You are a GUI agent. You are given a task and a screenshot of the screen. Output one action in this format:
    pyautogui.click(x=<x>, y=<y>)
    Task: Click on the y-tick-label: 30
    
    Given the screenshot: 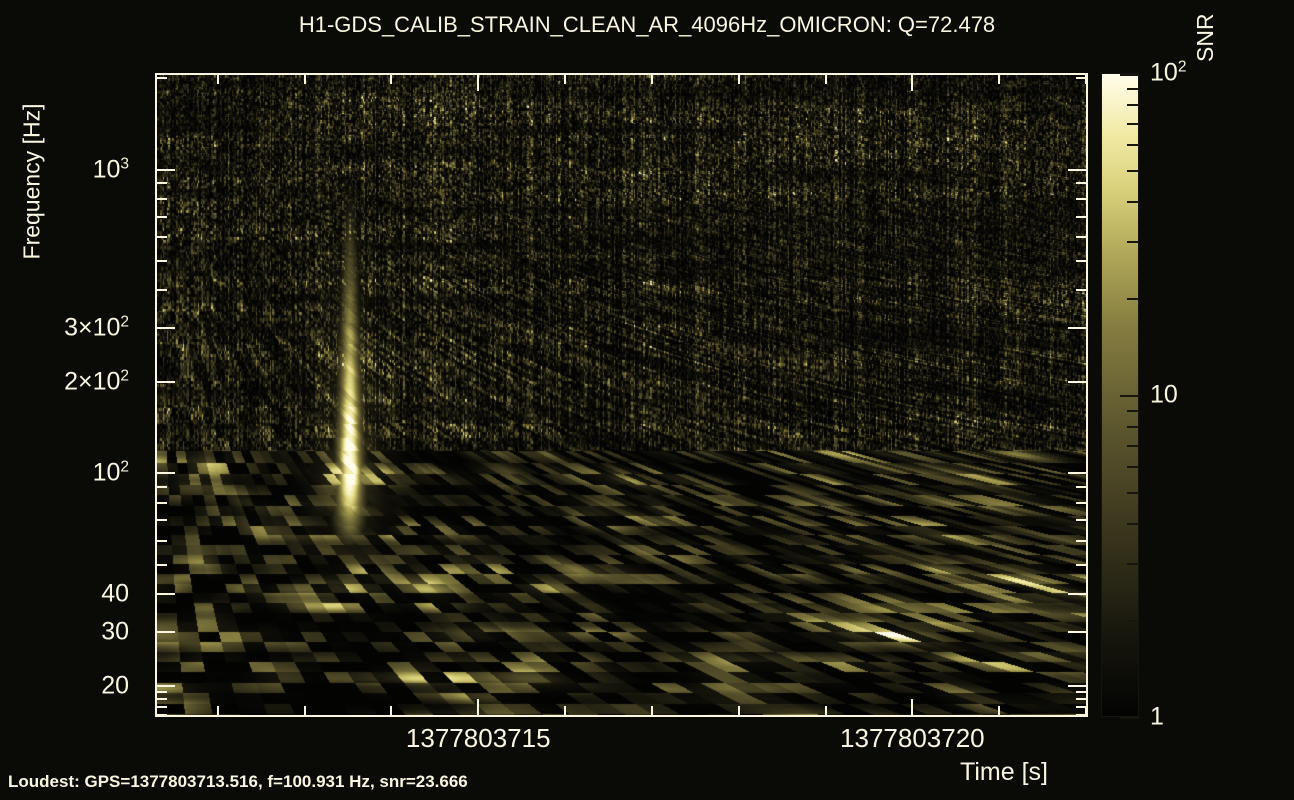 What is the action you would take?
    pyautogui.click(x=115, y=631)
    